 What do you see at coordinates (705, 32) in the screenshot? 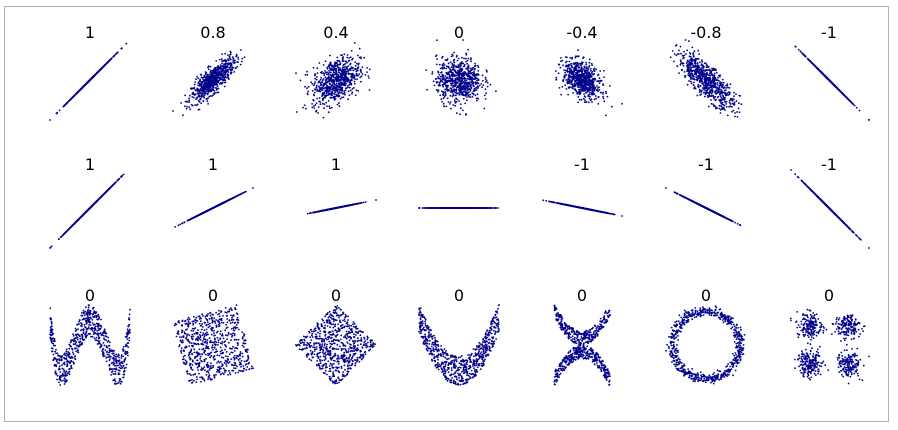
I see `correlation-label: -0.8` at bounding box center [705, 32].